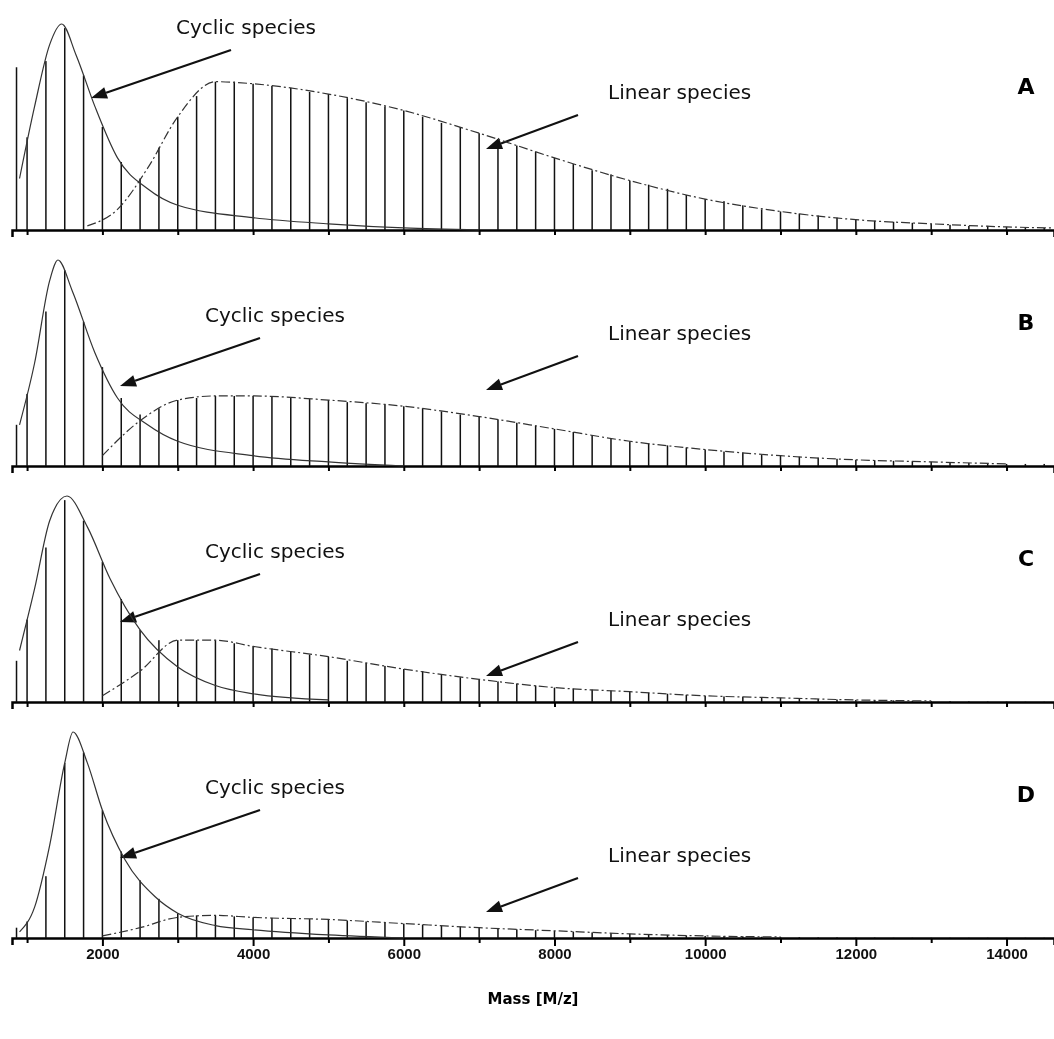 The height and width of the screenshot is (1039, 1054). I want to click on x-tick-label: 10000, so click(705, 953).